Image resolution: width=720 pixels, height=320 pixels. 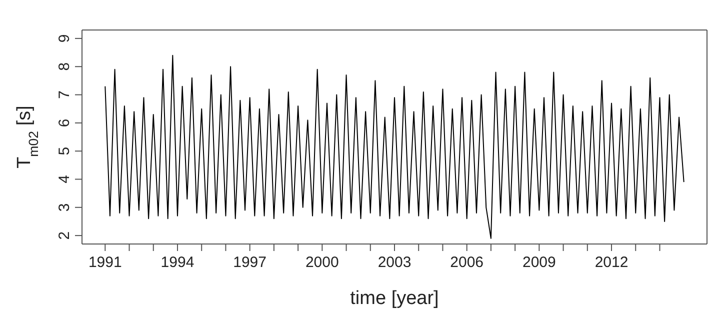 I want to click on y-tick-label: 7, so click(x=64, y=94).